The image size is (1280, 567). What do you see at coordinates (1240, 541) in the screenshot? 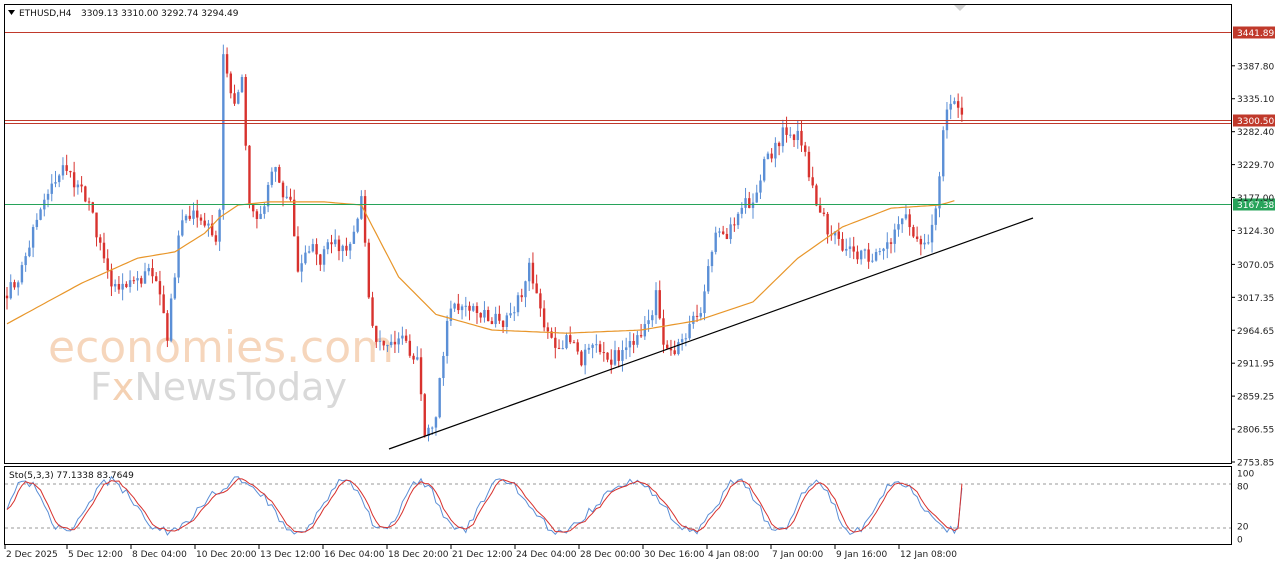
I see `stoch-tick-label: 0` at bounding box center [1240, 541].